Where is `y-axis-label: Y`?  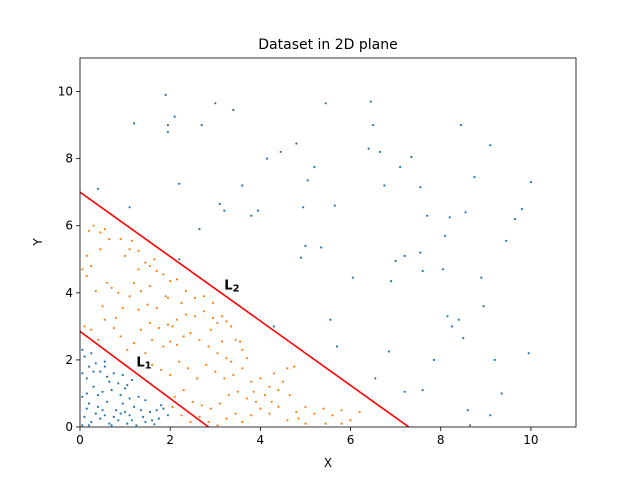
y-axis-label: Y is located at coordinates (38, 242).